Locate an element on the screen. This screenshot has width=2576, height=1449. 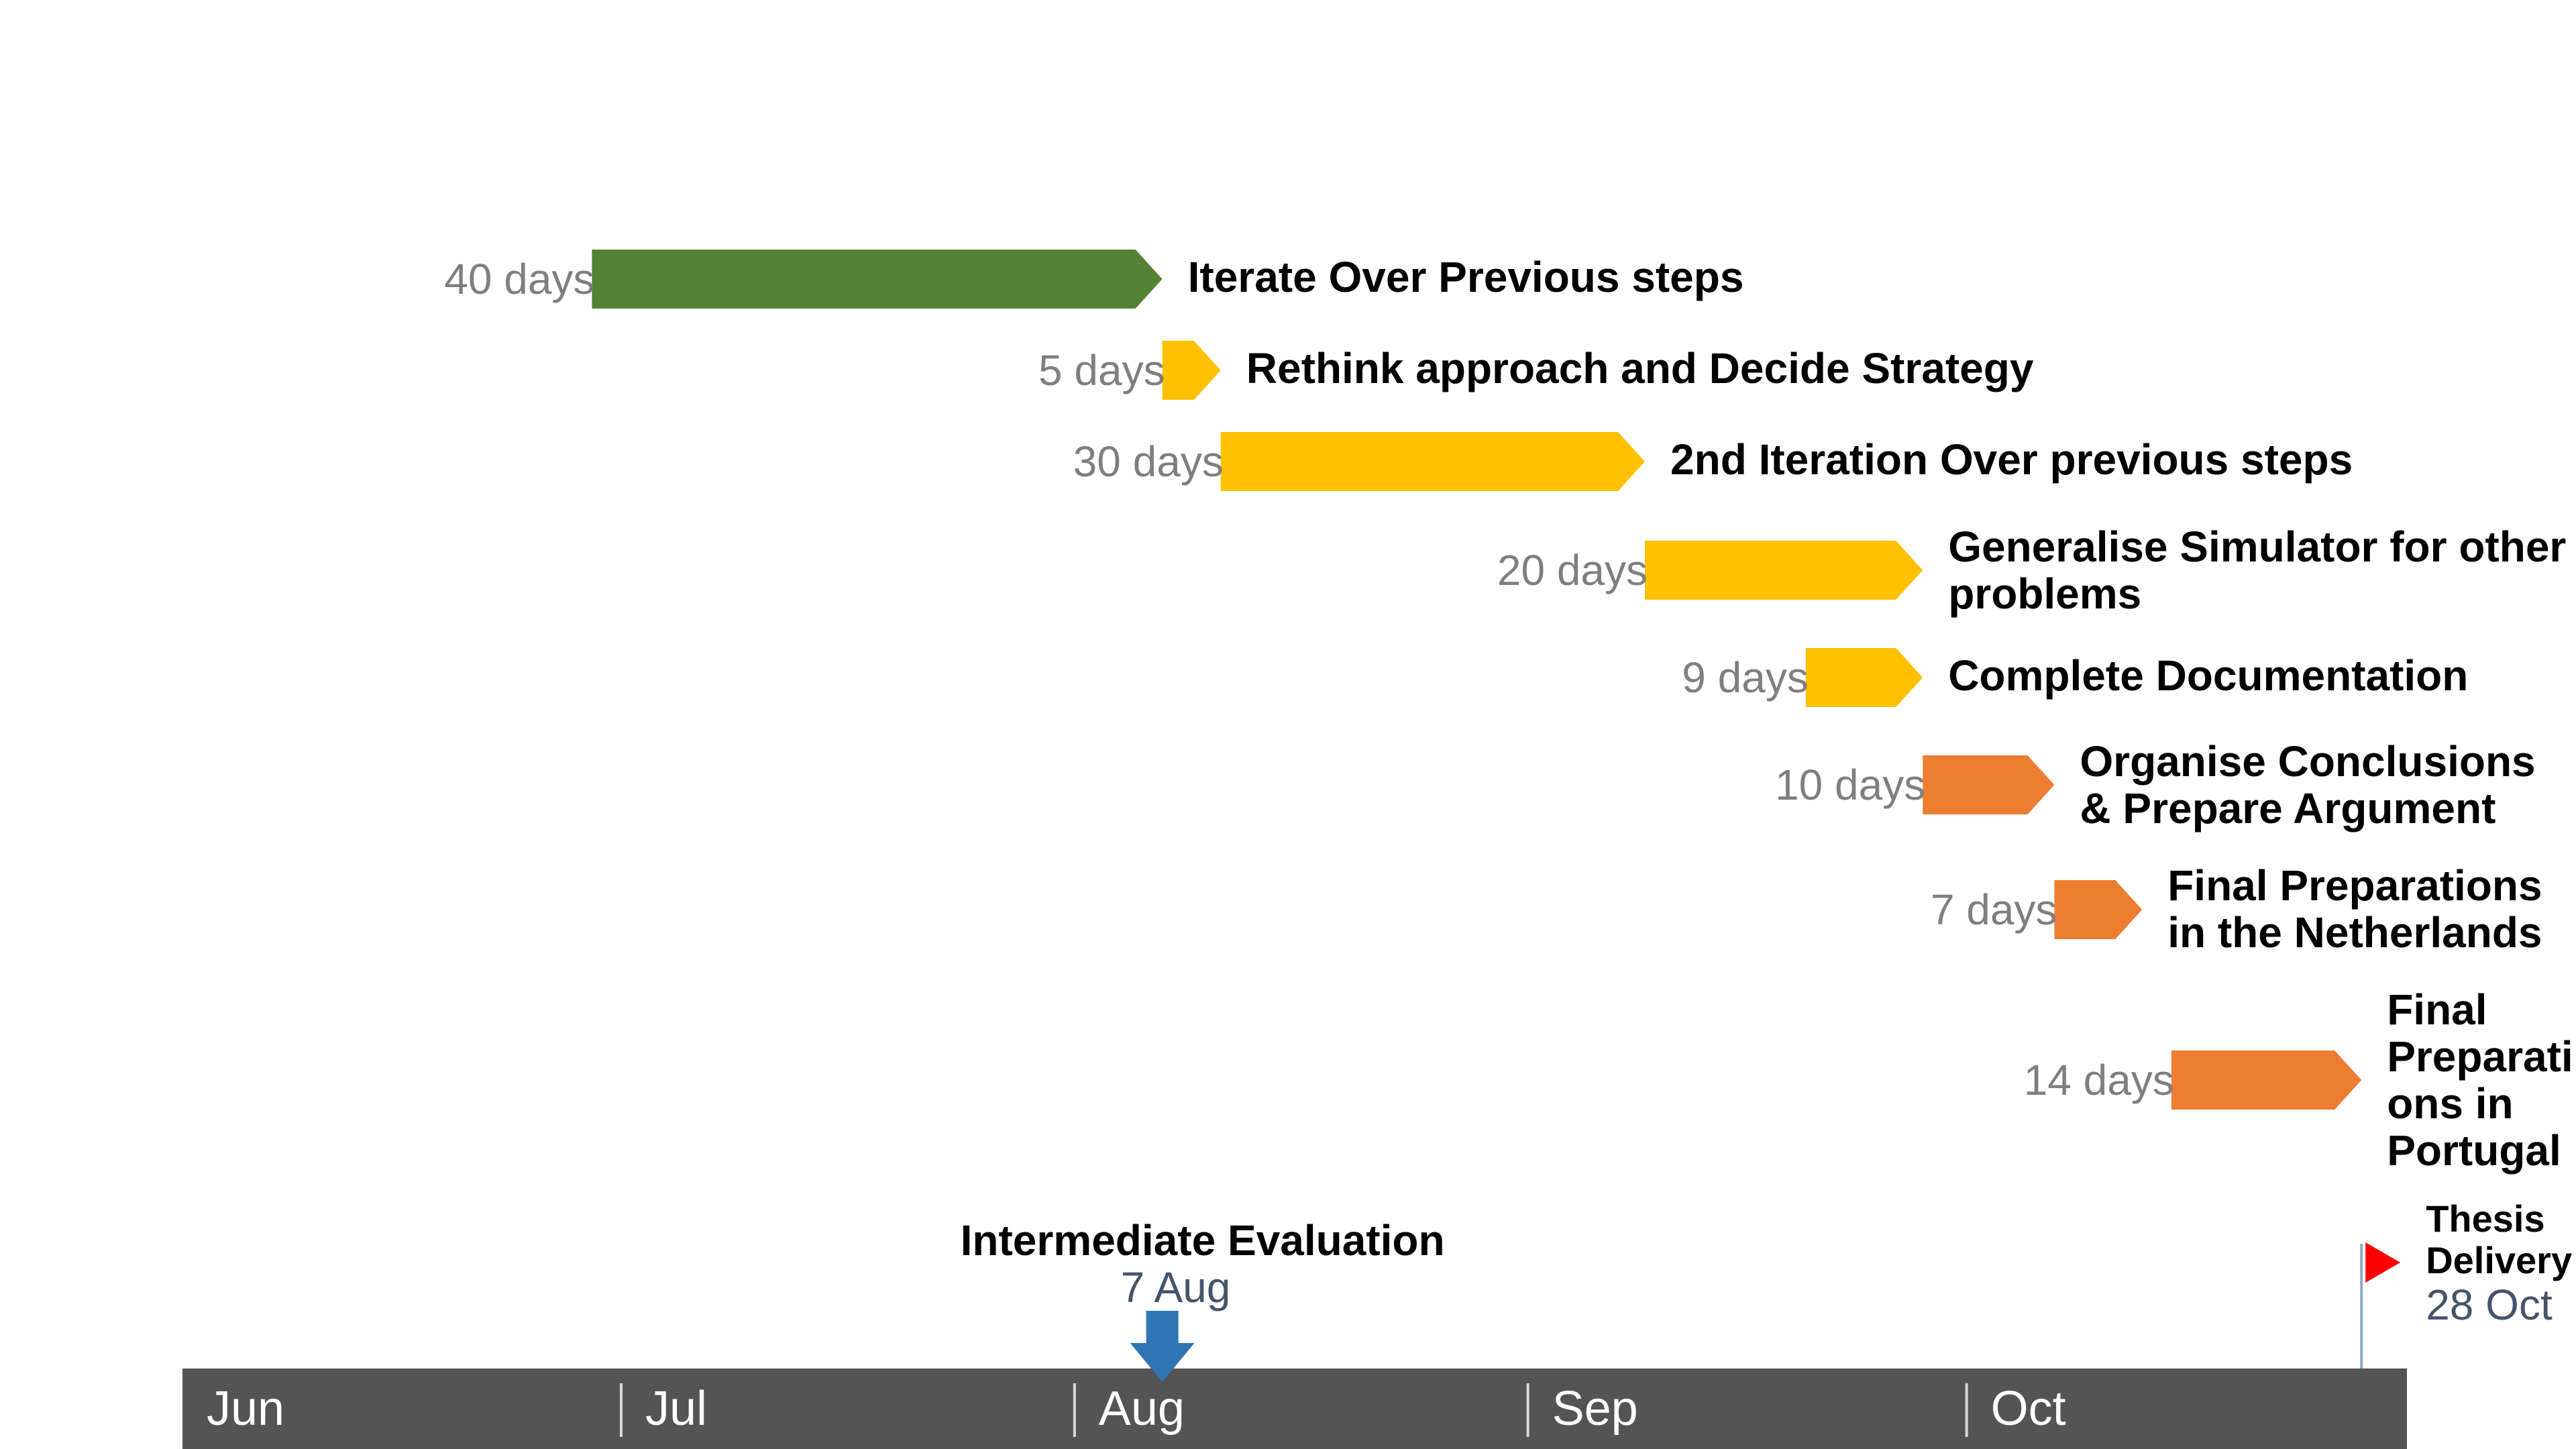
task-duration-label: 20 days is located at coordinates (1572, 570).